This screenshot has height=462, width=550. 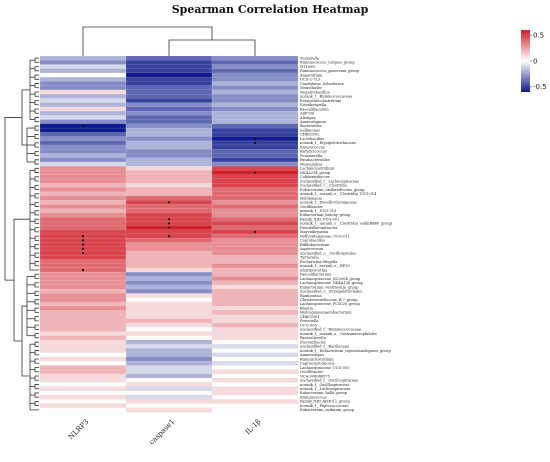 I want to click on row-label: Monoglobus, so click(x=311, y=164).